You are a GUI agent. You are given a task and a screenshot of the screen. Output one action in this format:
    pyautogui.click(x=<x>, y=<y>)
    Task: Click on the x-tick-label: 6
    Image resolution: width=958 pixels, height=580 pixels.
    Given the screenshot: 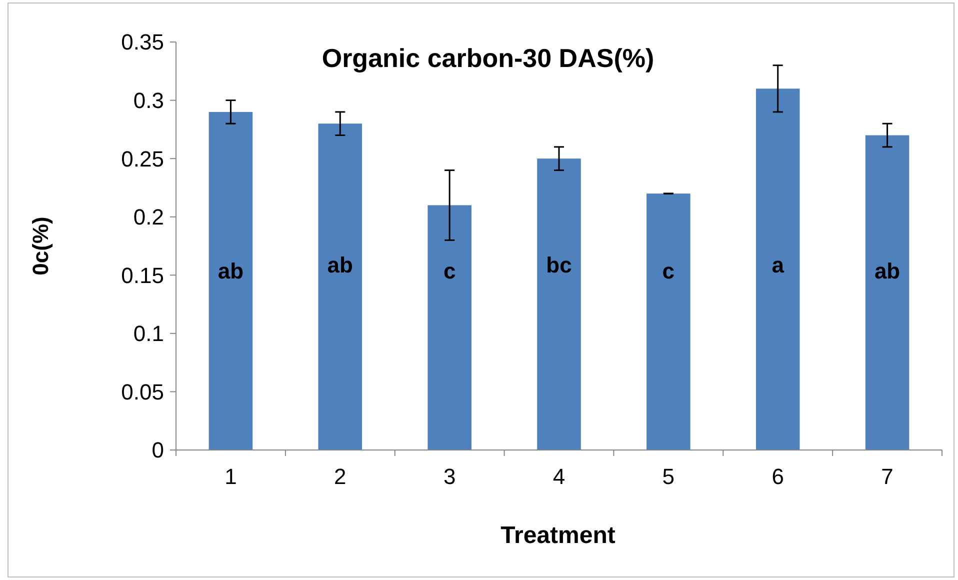 What is the action you would take?
    pyautogui.click(x=778, y=476)
    